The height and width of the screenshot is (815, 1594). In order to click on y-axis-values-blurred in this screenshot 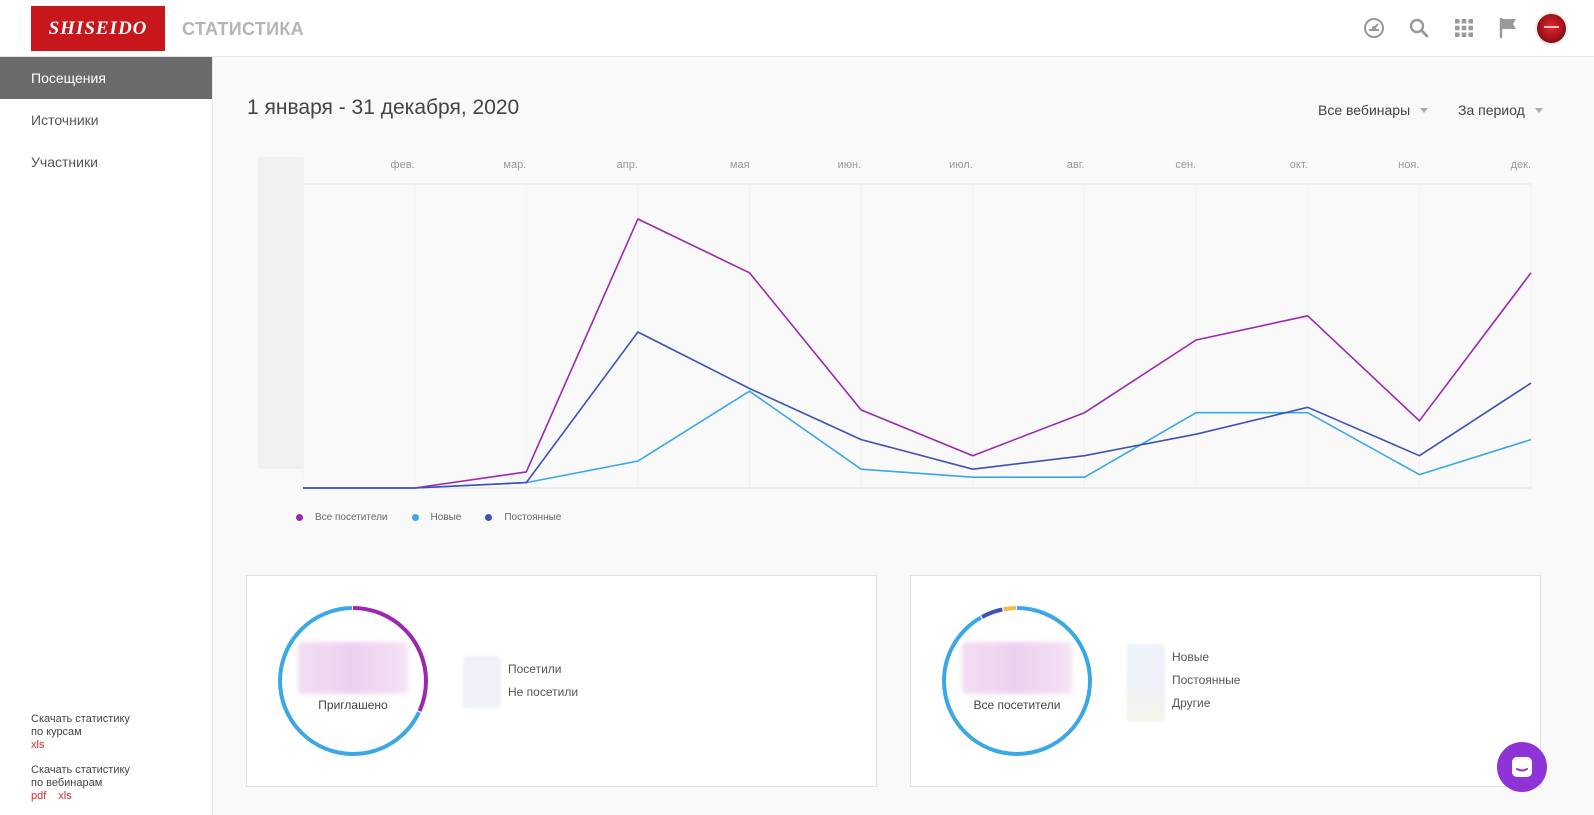, I will do `click(281, 313)`.